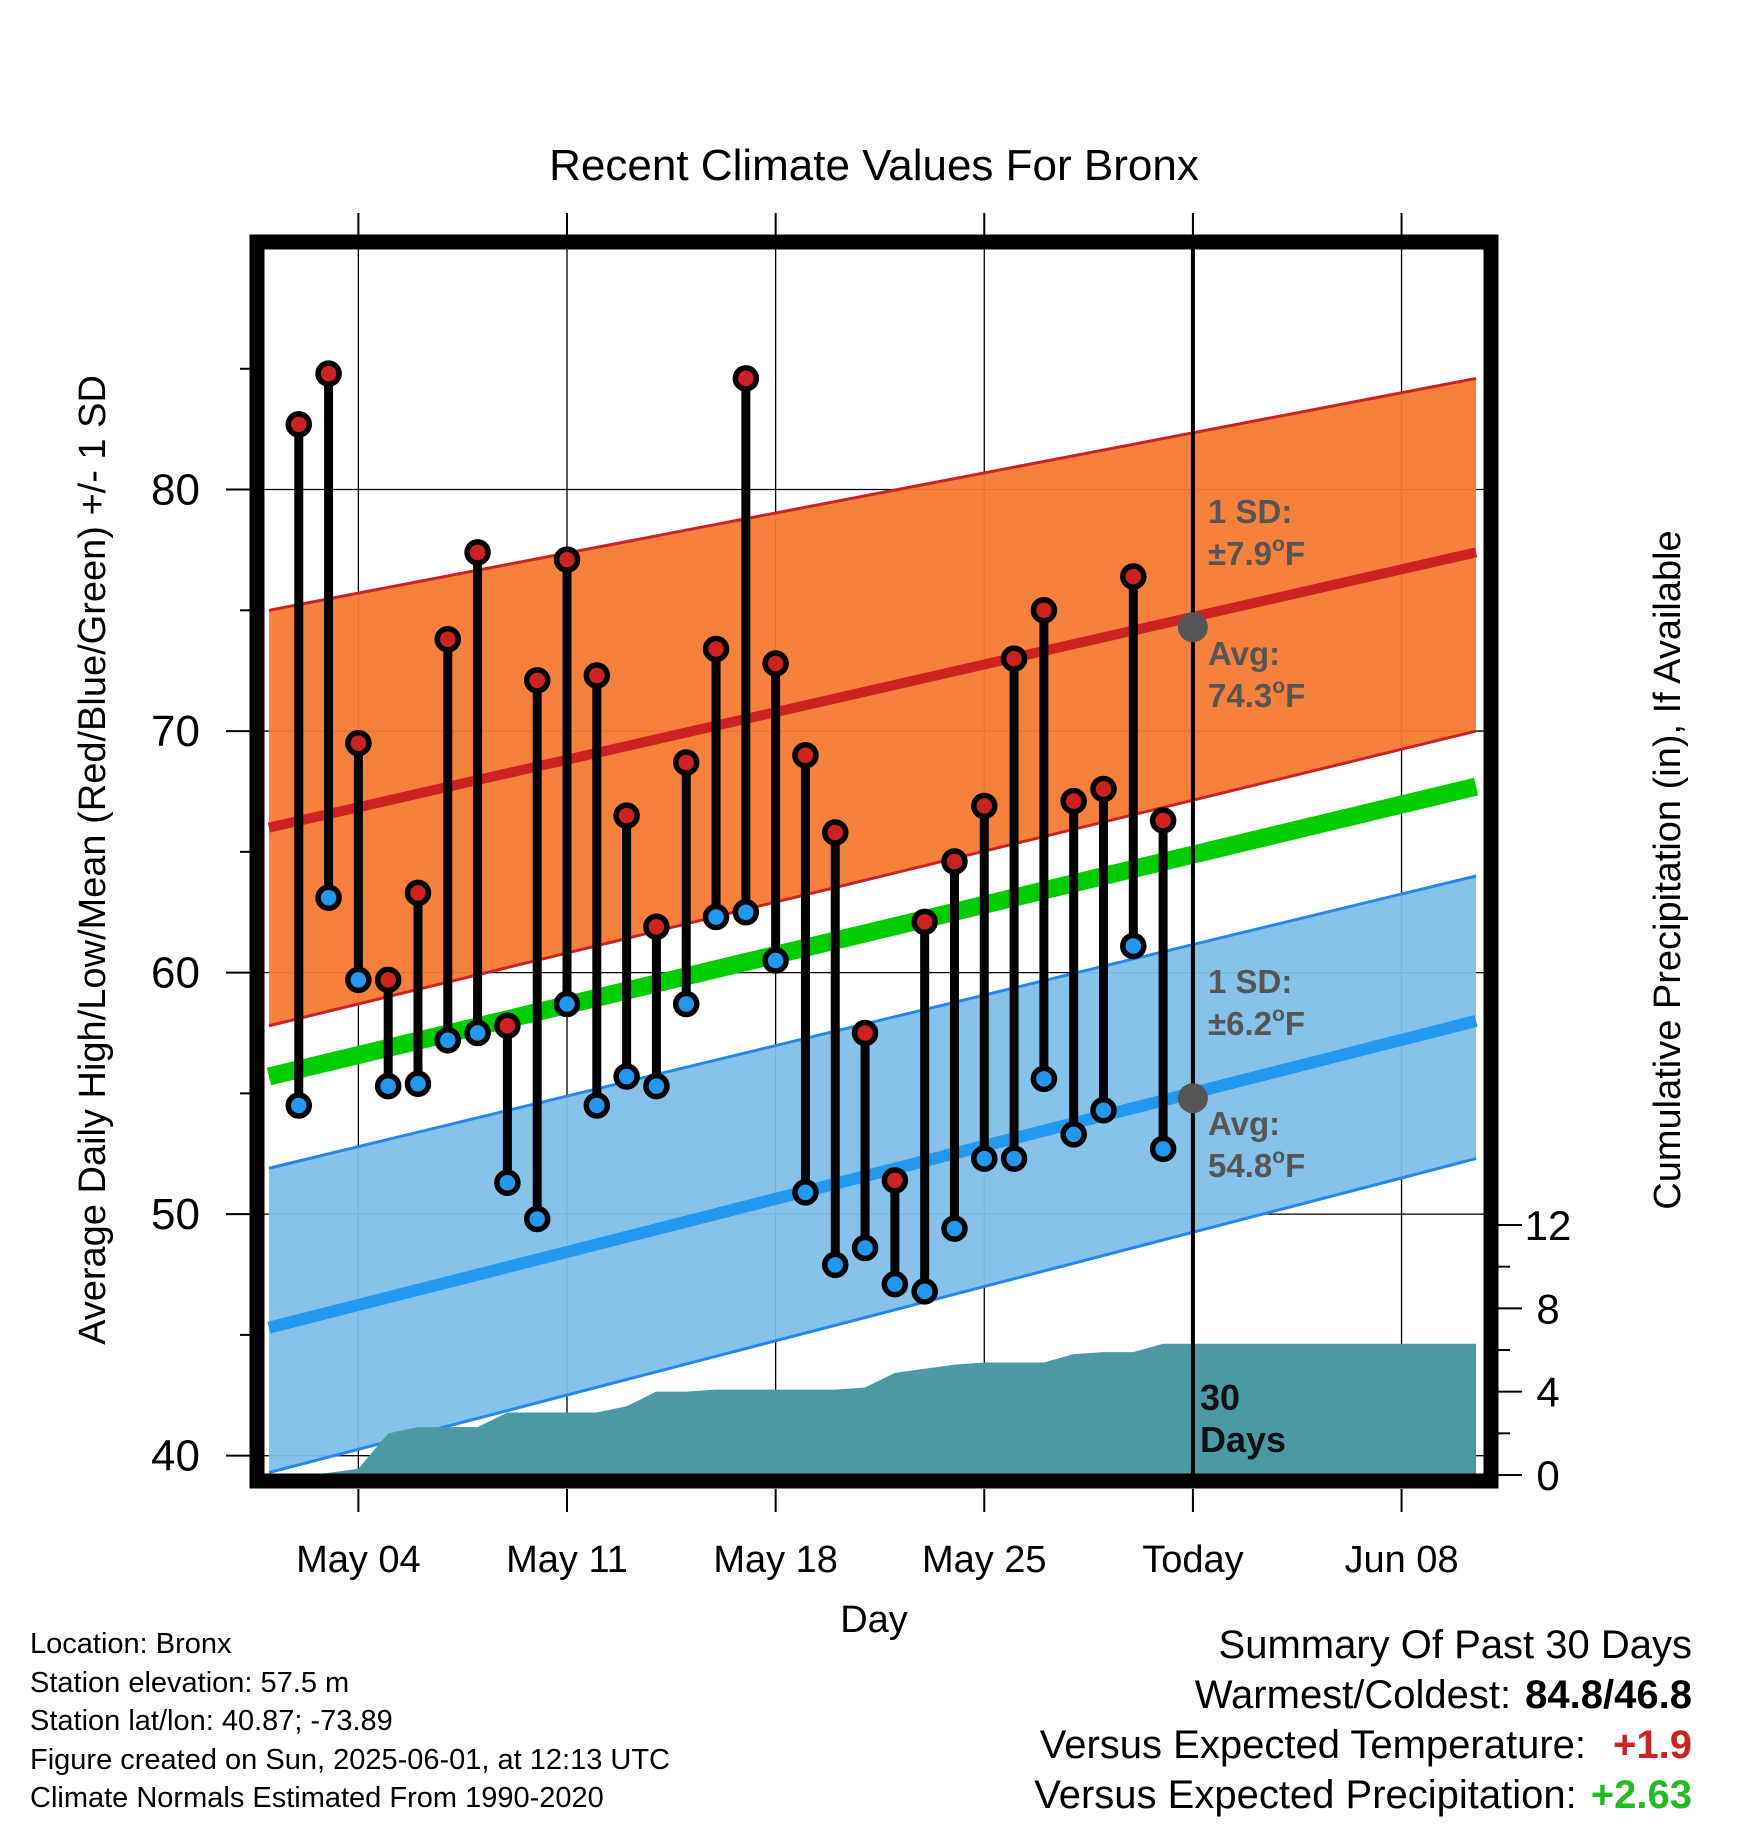 Image resolution: width=1748 pixels, height=1828 pixels. I want to click on high-sd-band-edge, so click(872, 494).